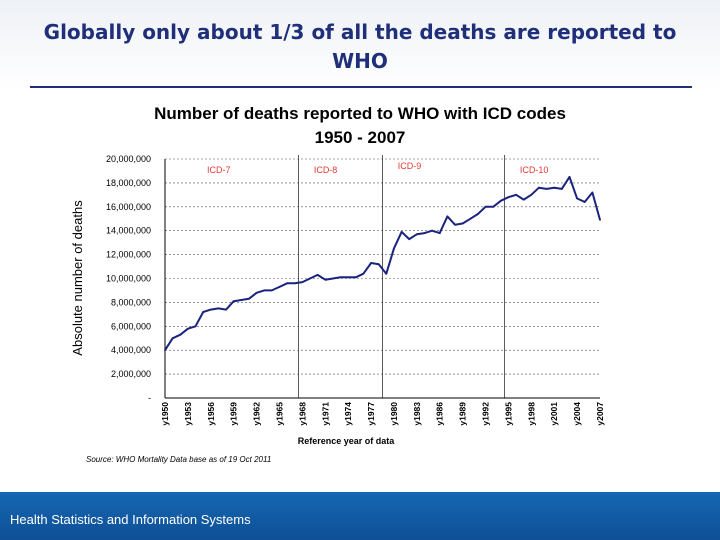 Image resolution: width=720 pixels, height=540 pixels. Describe the element at coordinates (417, 414) in the screenshot. I see `x-tick-label: y1983` at that location.